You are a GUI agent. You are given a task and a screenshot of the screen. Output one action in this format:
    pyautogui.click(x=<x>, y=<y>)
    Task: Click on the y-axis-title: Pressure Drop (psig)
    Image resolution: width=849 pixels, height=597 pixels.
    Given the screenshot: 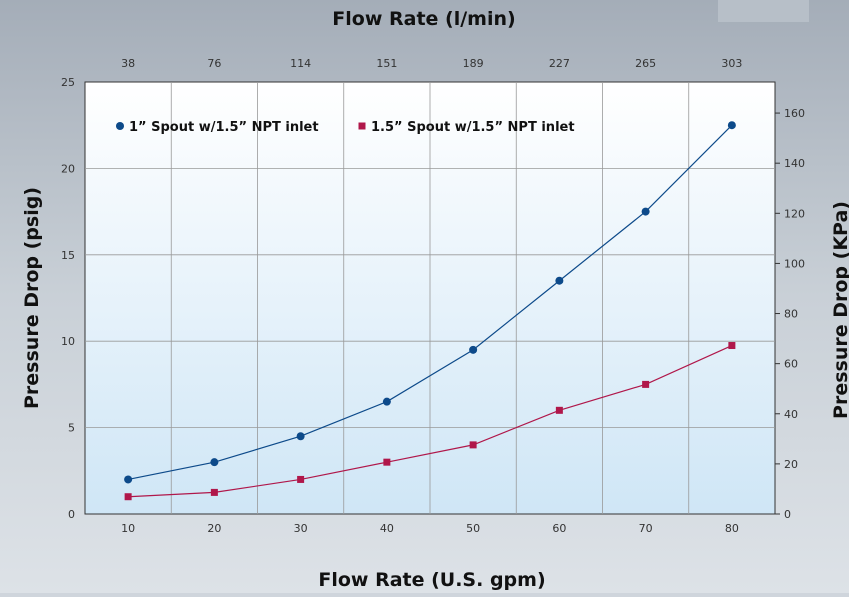 What is the action you would take?
    pyautogui.click(x=32, y=298)
    